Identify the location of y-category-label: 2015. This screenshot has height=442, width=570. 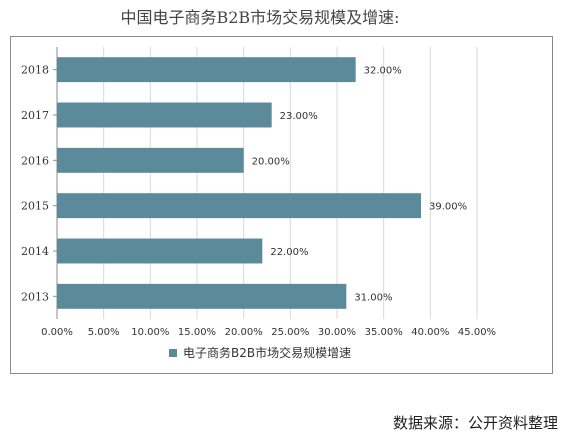
(35, 206).